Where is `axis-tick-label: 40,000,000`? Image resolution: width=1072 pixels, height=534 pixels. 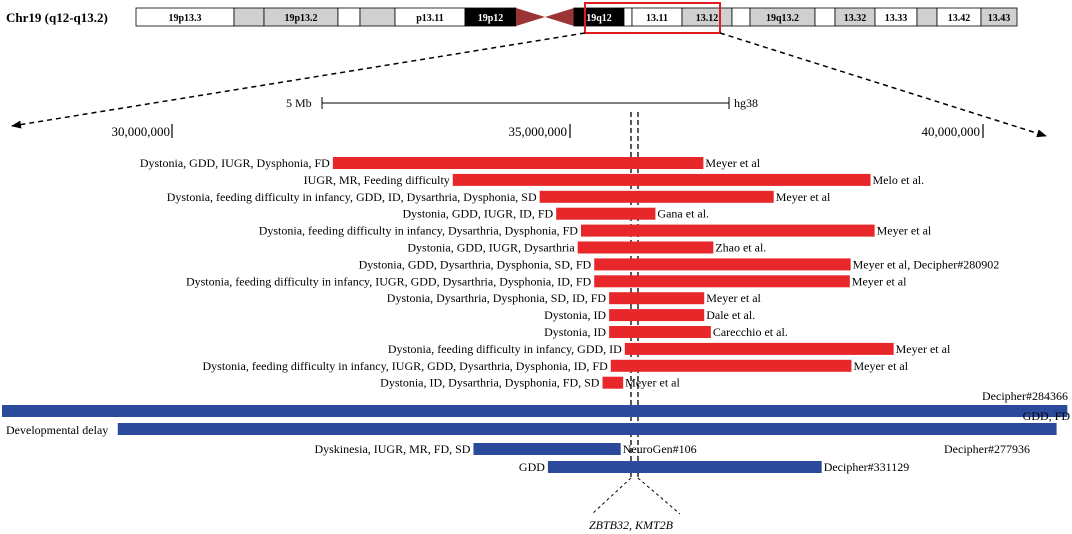 axis-tick-label: 40,000,000 is located at coordinates (951, 131).